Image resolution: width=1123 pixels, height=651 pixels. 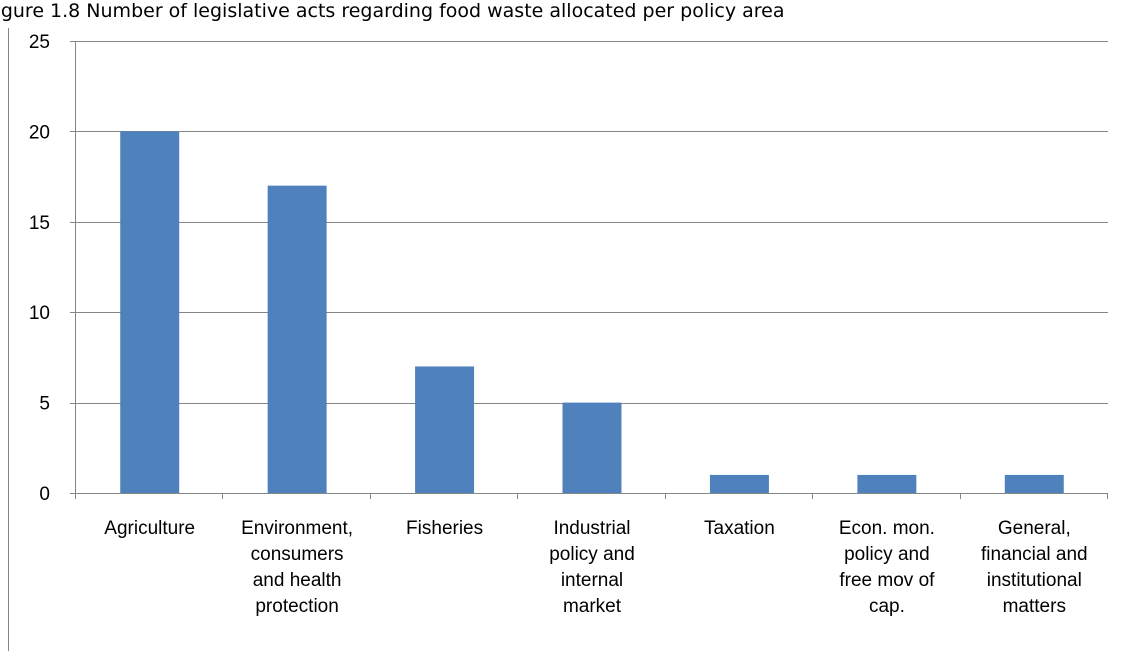 I want to click on y-tick-label-25: 25, so click(x=39, y=42).